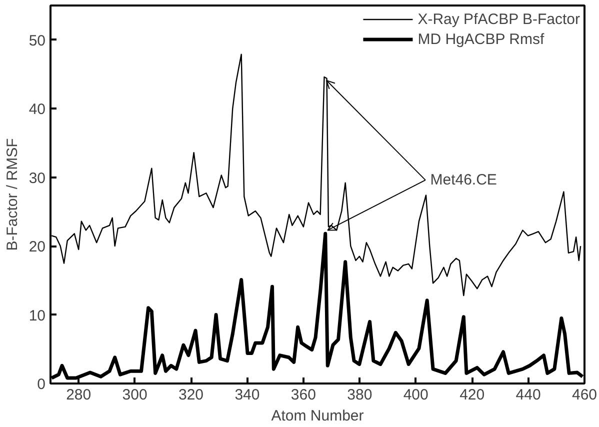 This screenshot has width=599, height=427. Describe the element at coordinates (499, 19) in the screenshot. I see `legend-label: X-Ray PfACBP B-Factor` at that location.